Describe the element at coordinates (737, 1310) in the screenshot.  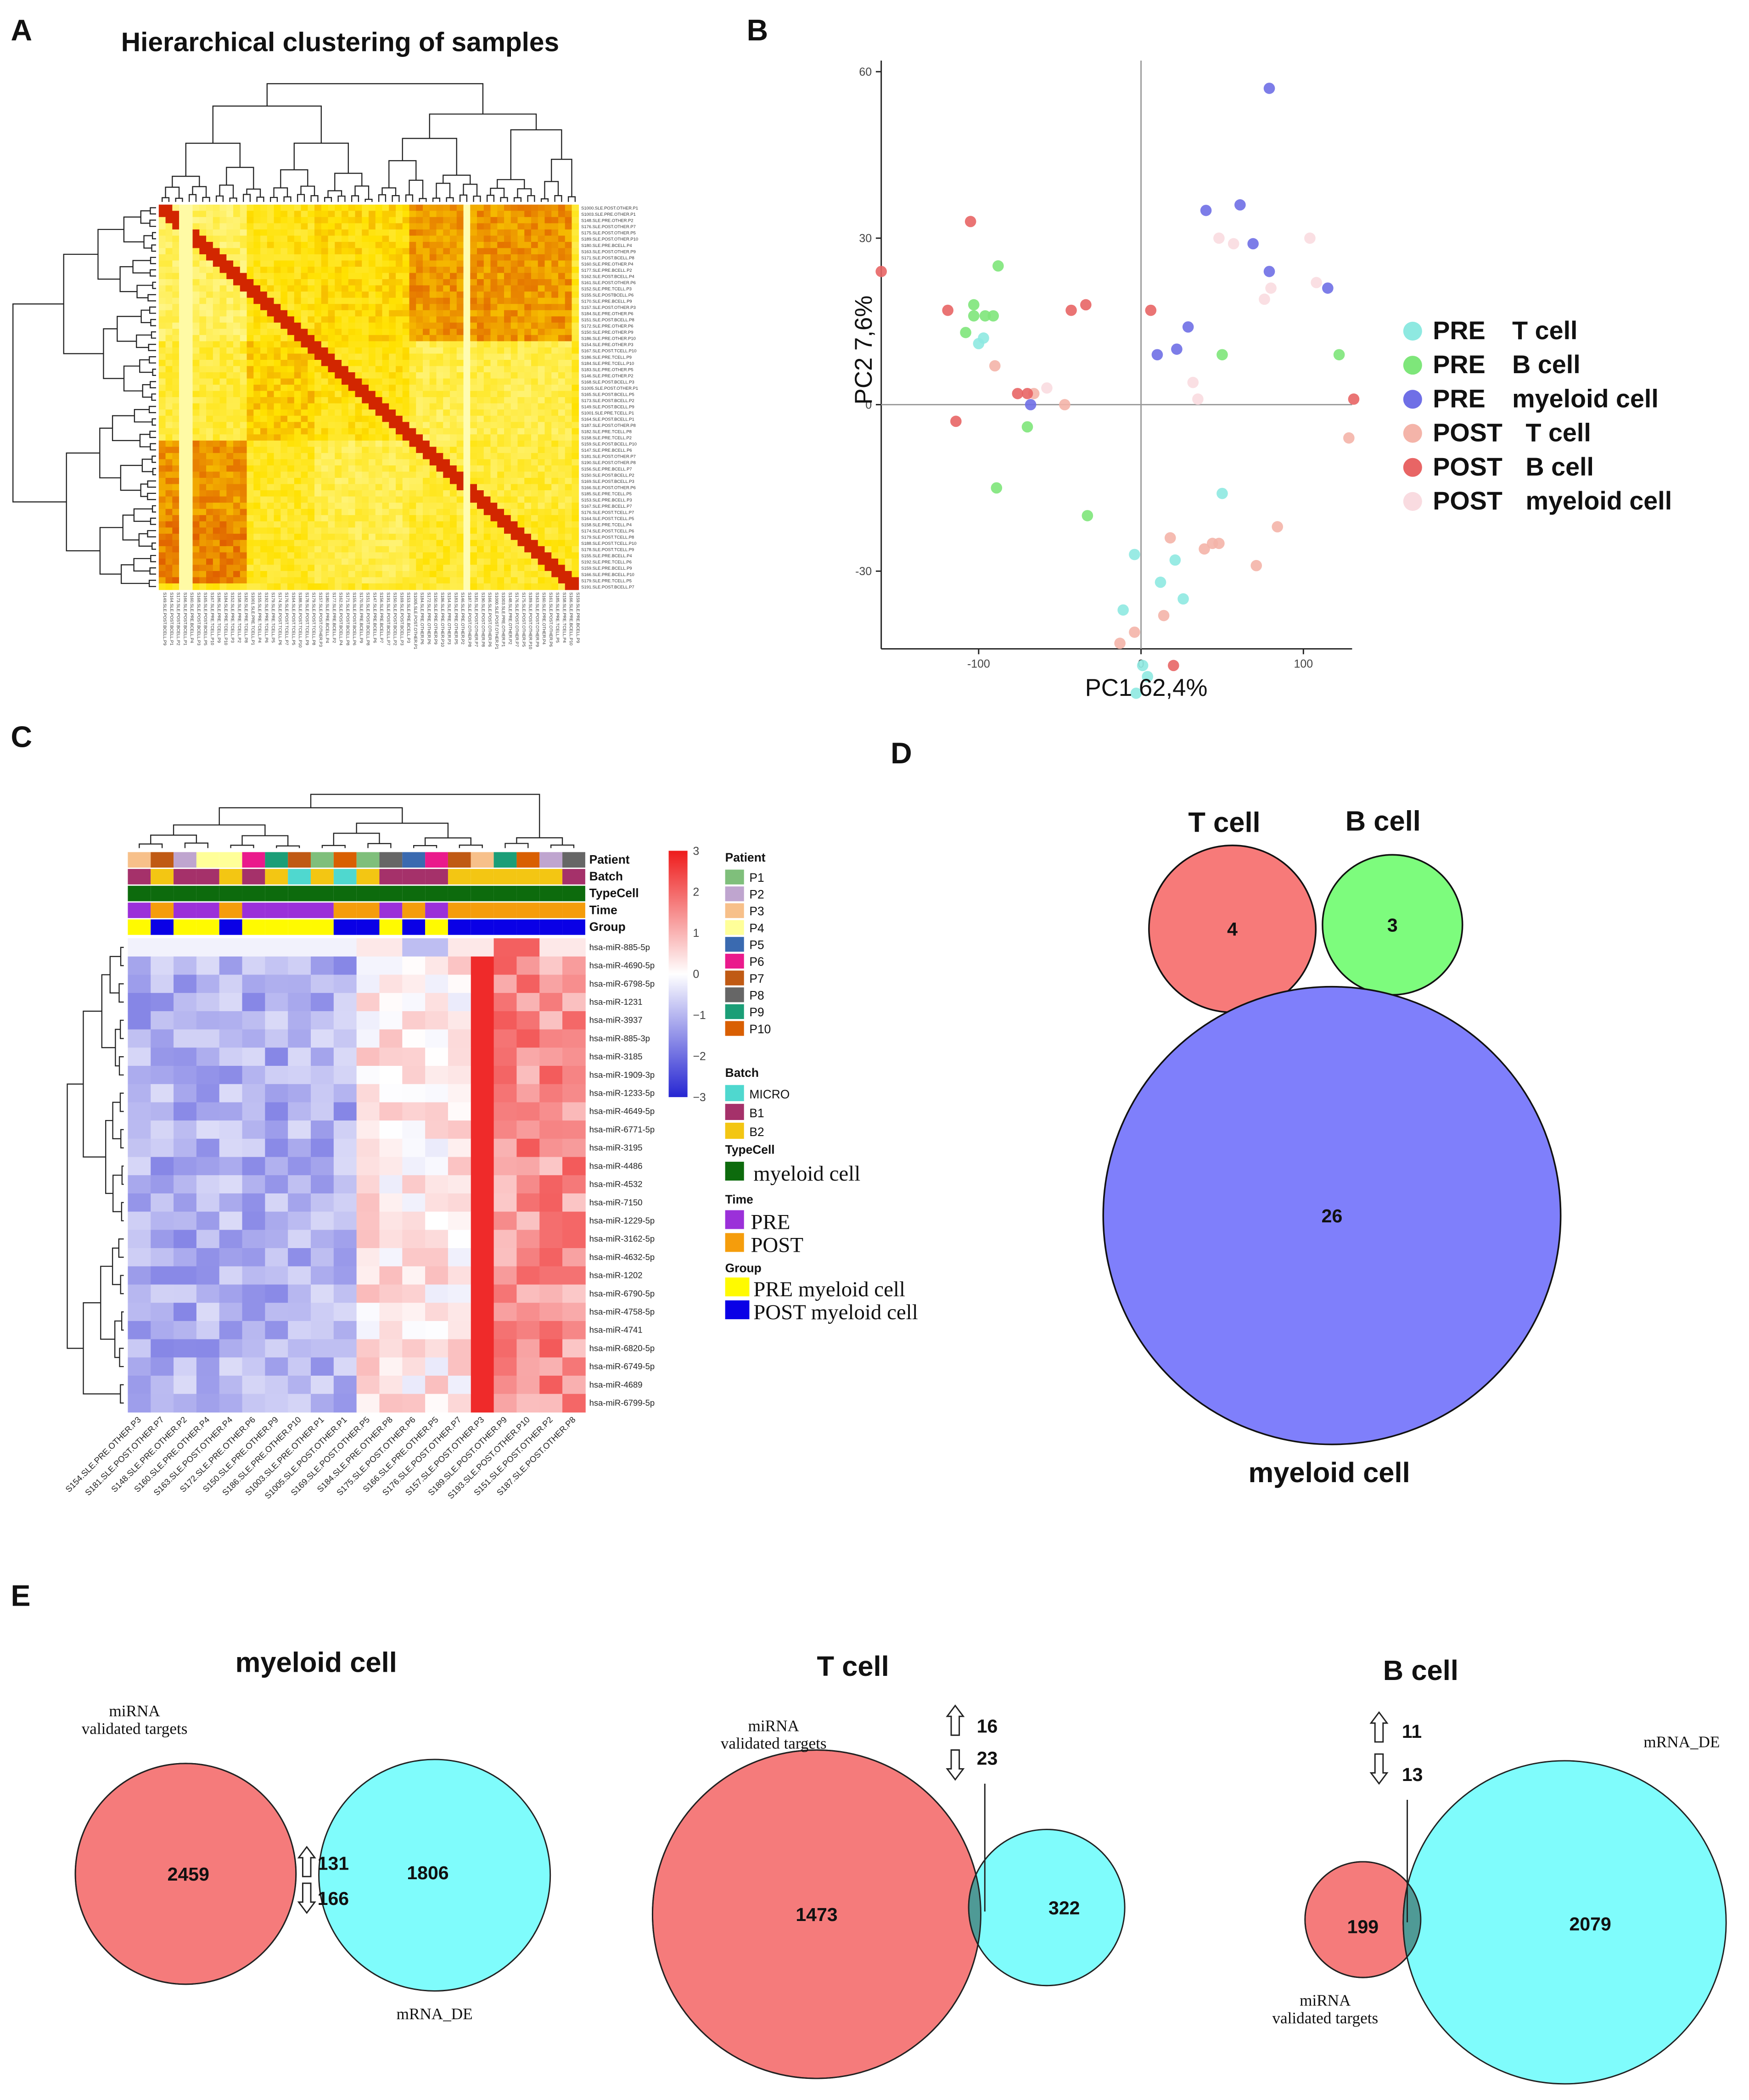
I see `legend-group-swatch` at that location.